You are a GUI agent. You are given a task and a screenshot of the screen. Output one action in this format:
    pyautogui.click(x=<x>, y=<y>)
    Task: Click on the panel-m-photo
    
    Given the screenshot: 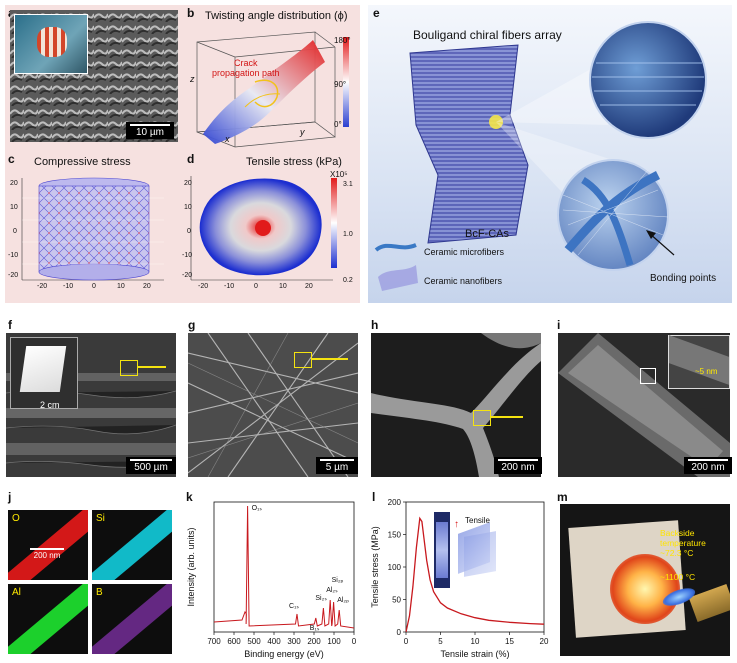 What is the action you would take?
    pyautogui.click(x=645, y=580)
    